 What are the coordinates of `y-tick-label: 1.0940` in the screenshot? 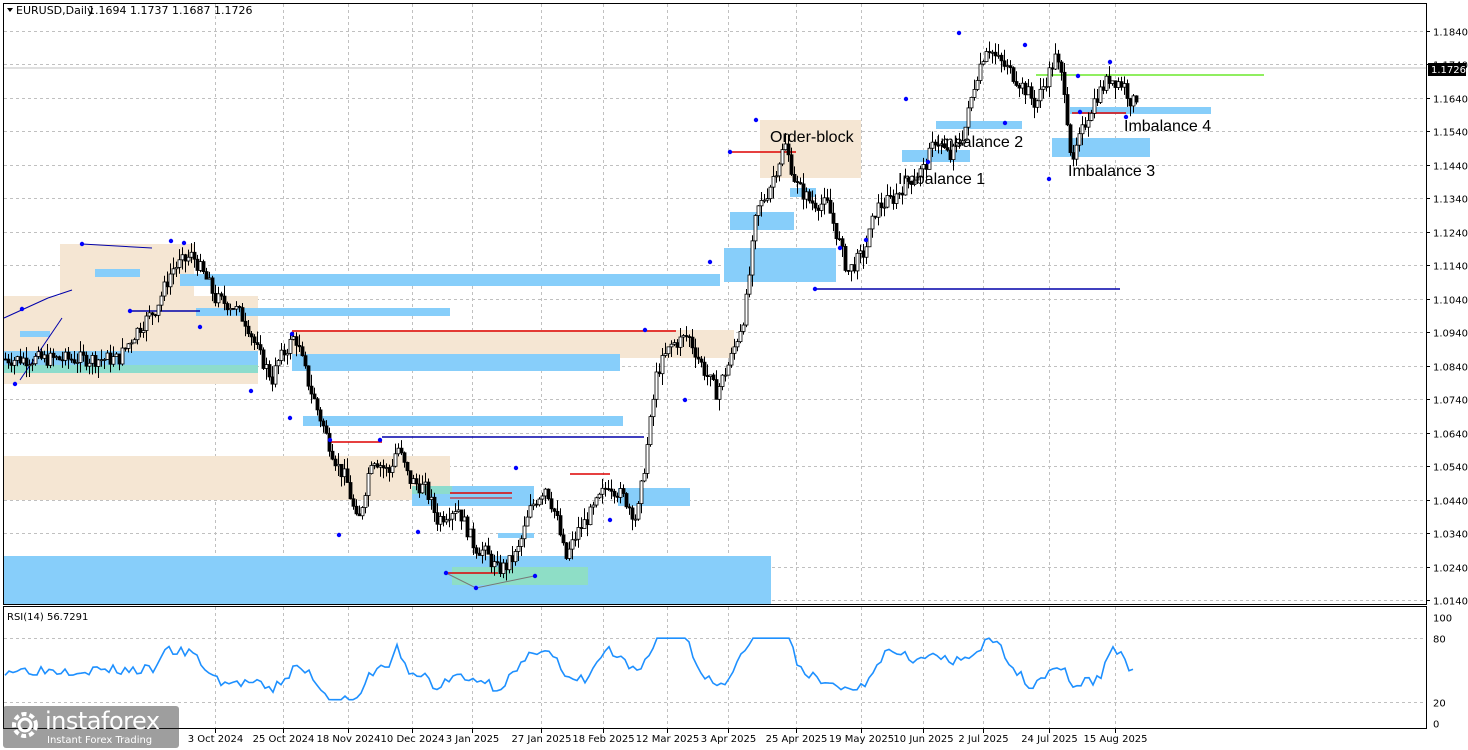 It's located at (1450, 334).